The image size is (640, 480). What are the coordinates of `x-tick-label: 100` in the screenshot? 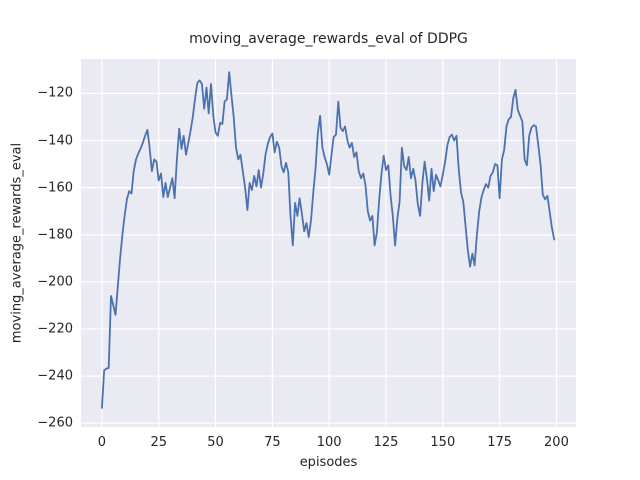 It's located at (329, 442).